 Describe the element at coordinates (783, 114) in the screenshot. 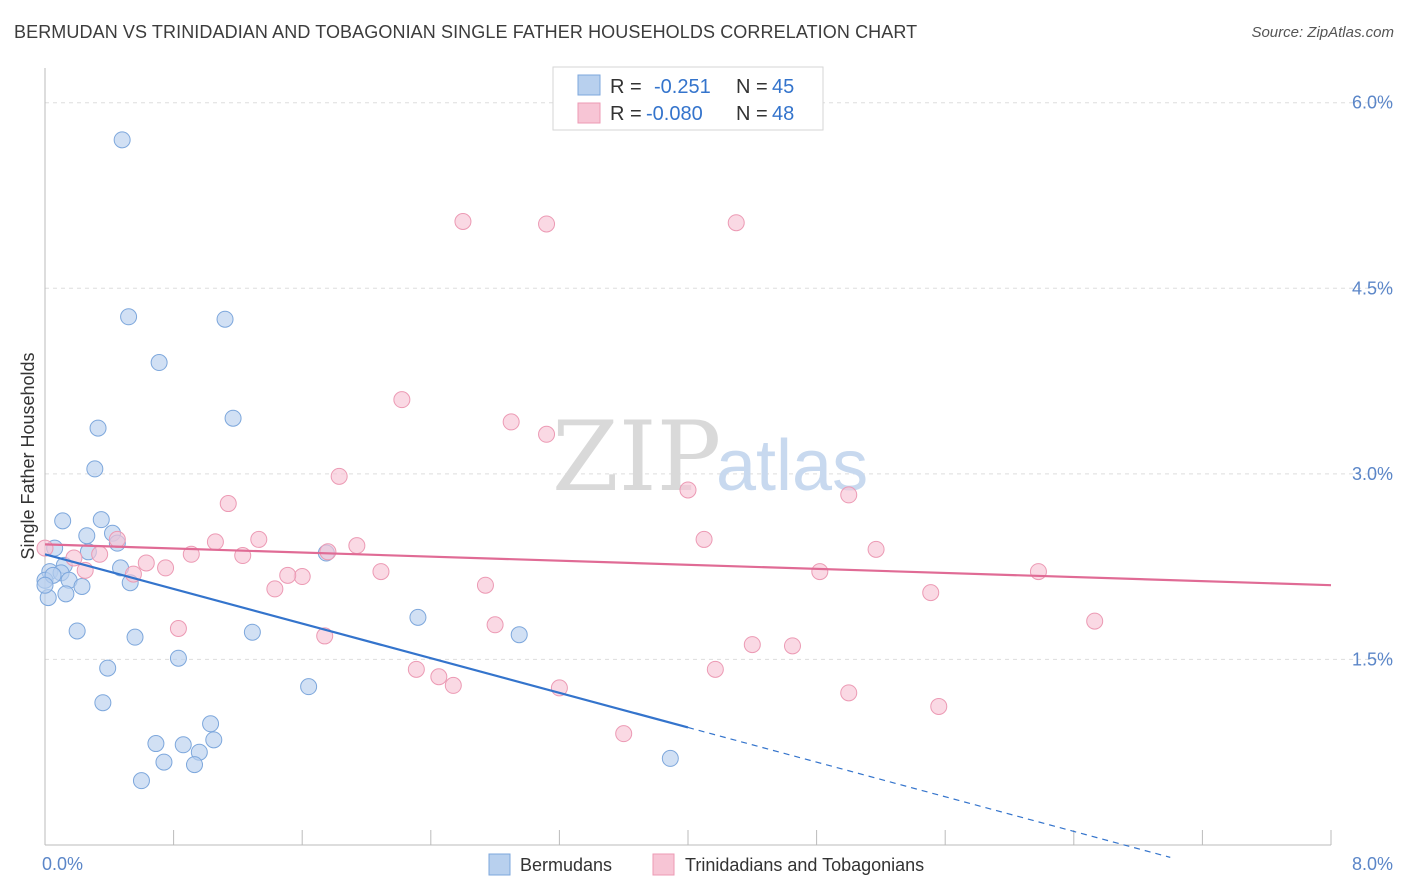

I see `stats-n-value-pink: 48` at that location.